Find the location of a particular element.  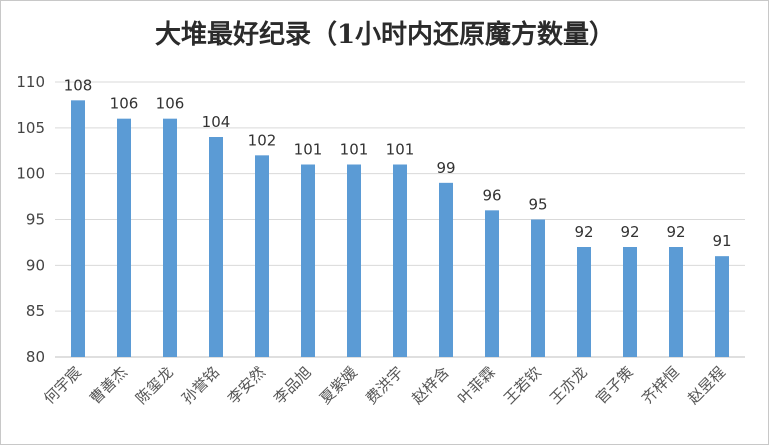

category-label-15: 赵昱程 is located at coordinates (706, 385).